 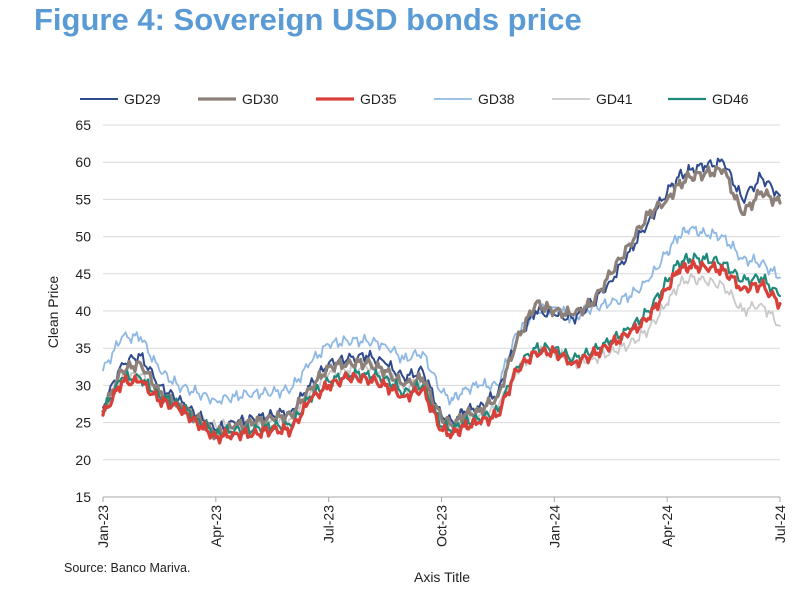 What do you see at coordinates (667, 526) in the screenshot?
I see `x-tick-label: Apr-24` at bounding box center [667, 526].